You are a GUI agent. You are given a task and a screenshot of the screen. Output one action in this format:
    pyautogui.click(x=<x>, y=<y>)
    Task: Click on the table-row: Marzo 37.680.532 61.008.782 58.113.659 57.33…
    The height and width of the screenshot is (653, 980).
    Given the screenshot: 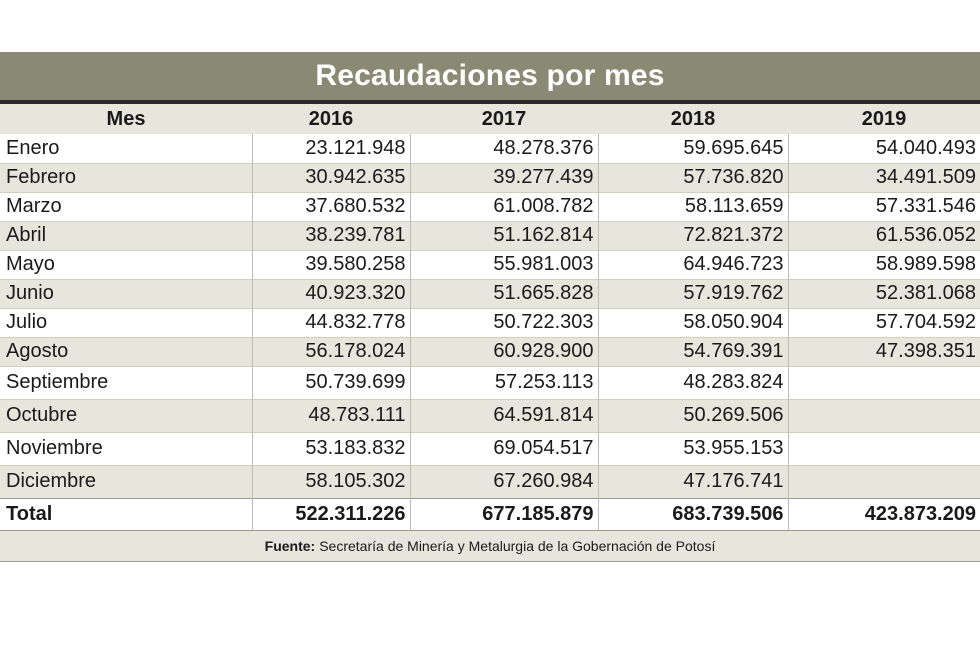 What is the action you would take?
    pyautogui.click(x=490, y=206)
    